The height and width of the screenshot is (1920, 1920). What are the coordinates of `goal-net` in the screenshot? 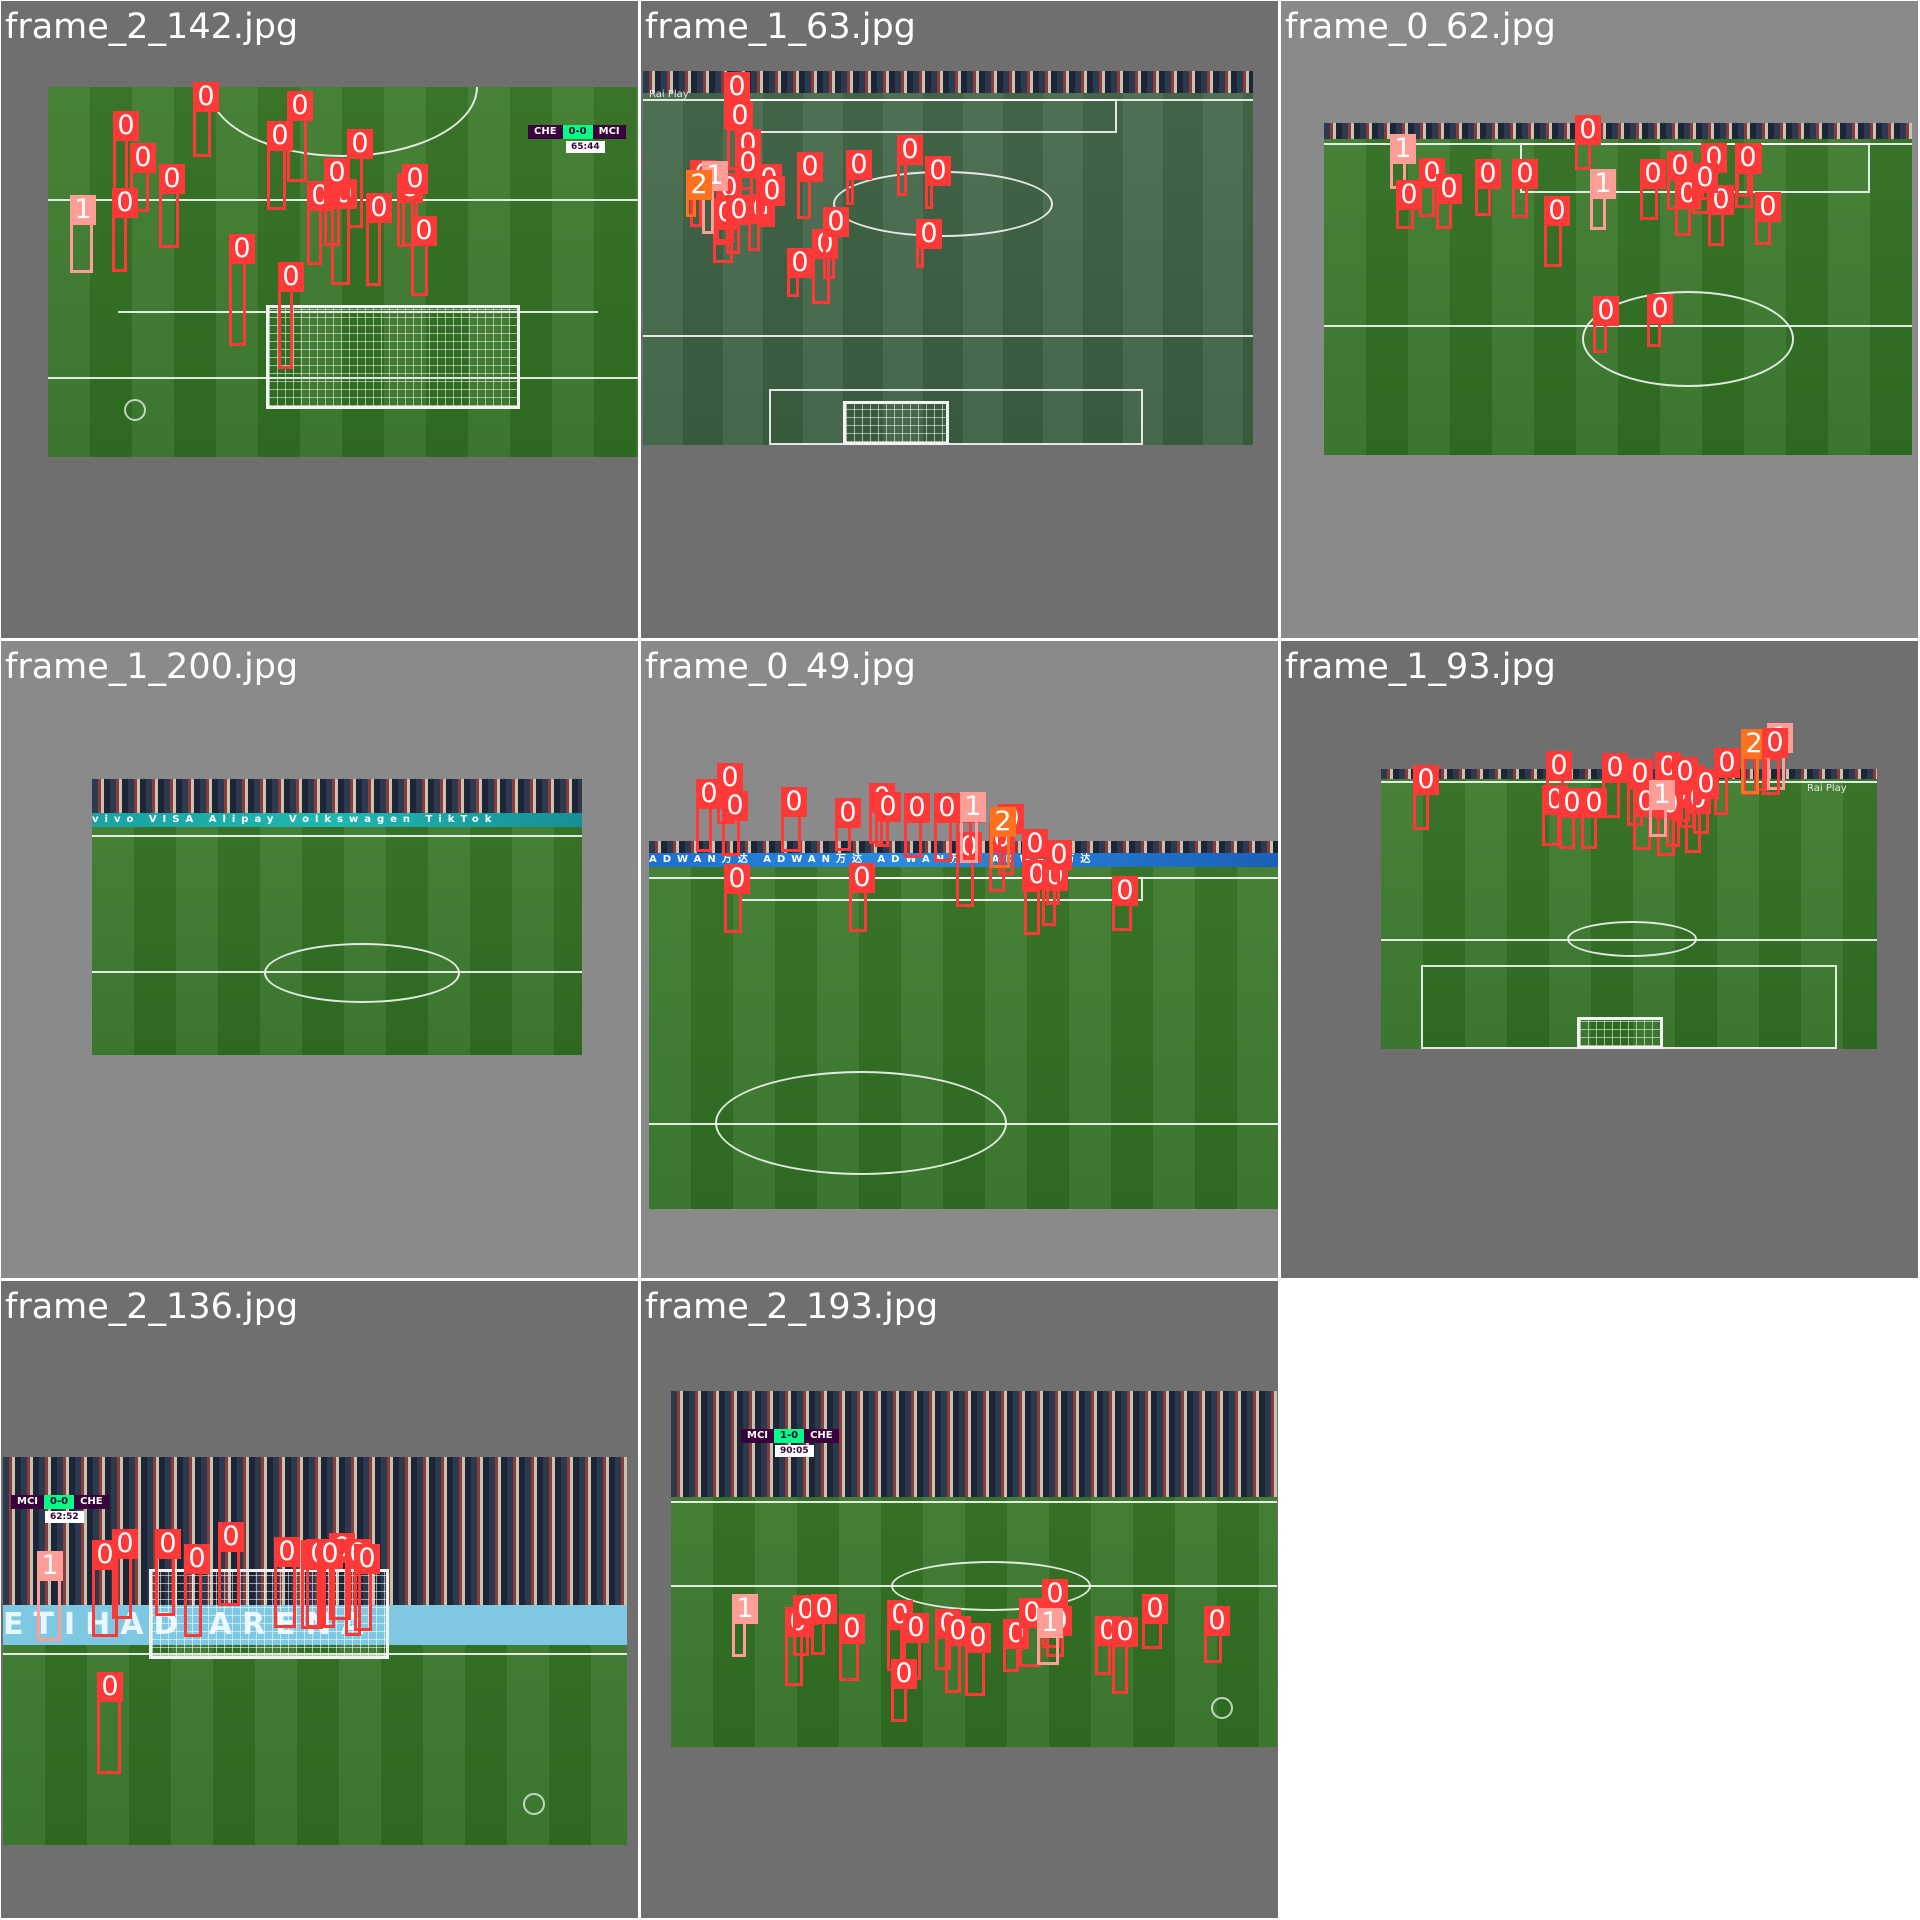 It's located at (393, 357).